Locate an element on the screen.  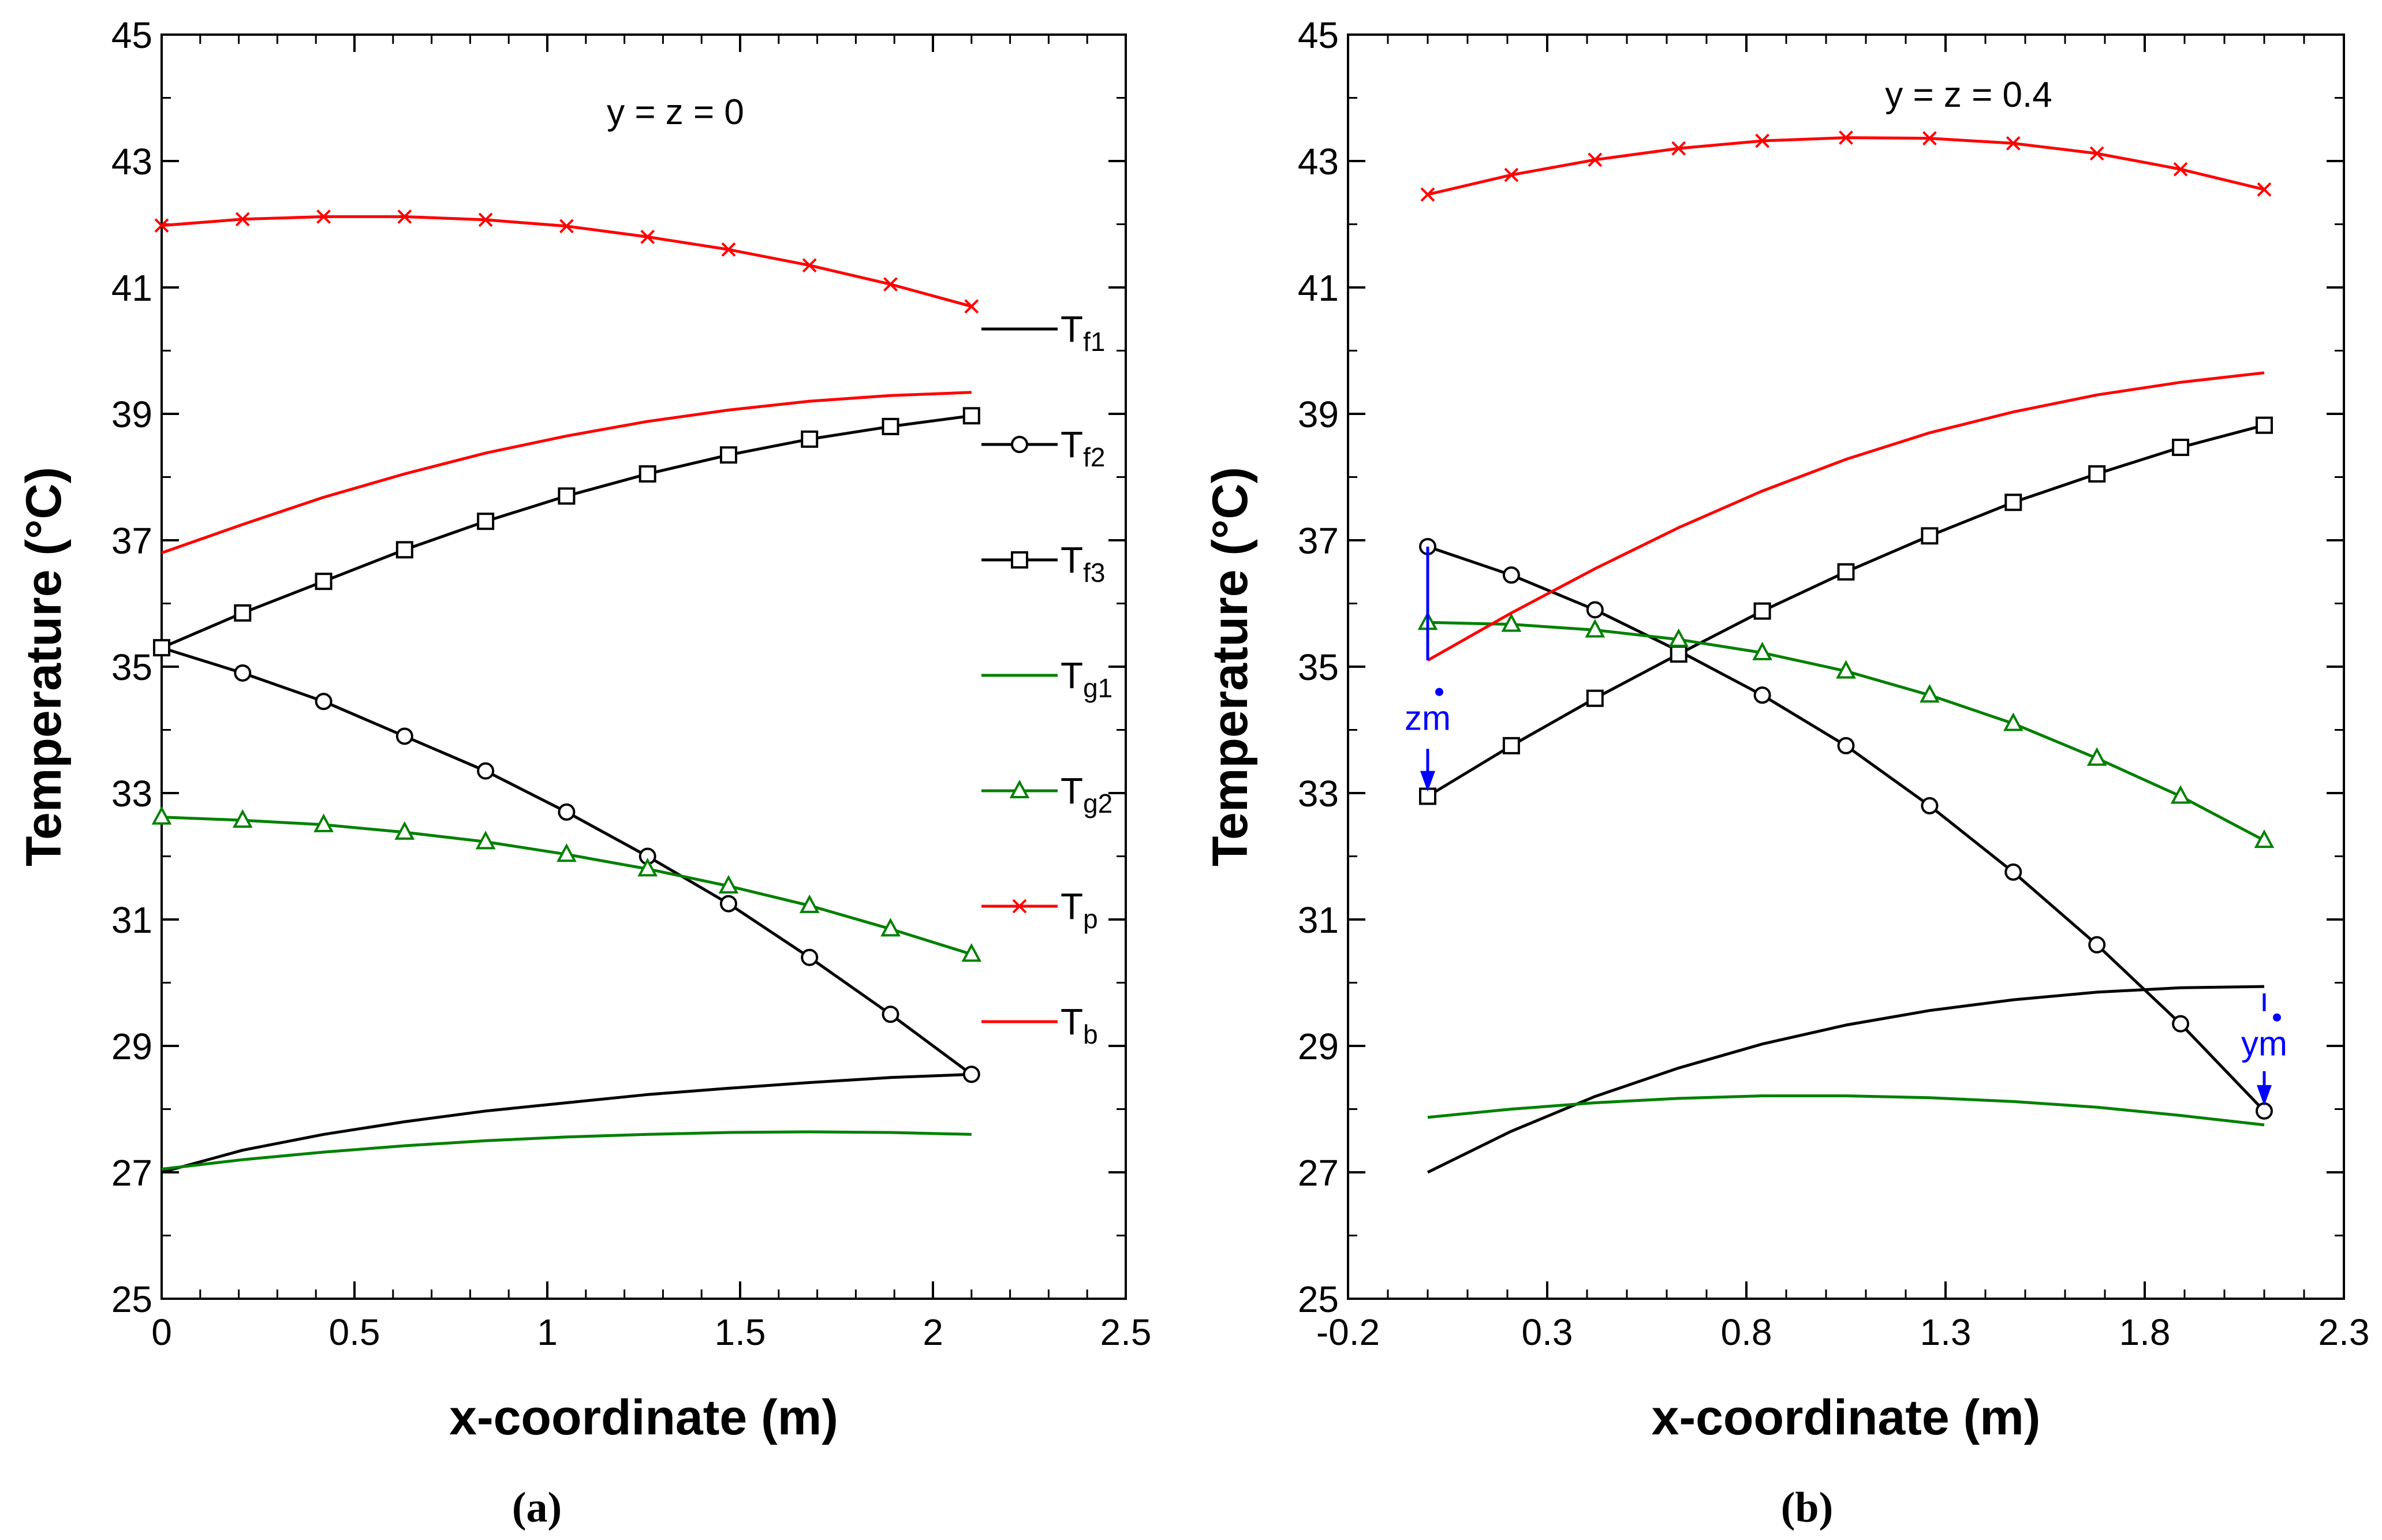
panel-b-ytick-label: 41 is located at coordinates (1318, 288).